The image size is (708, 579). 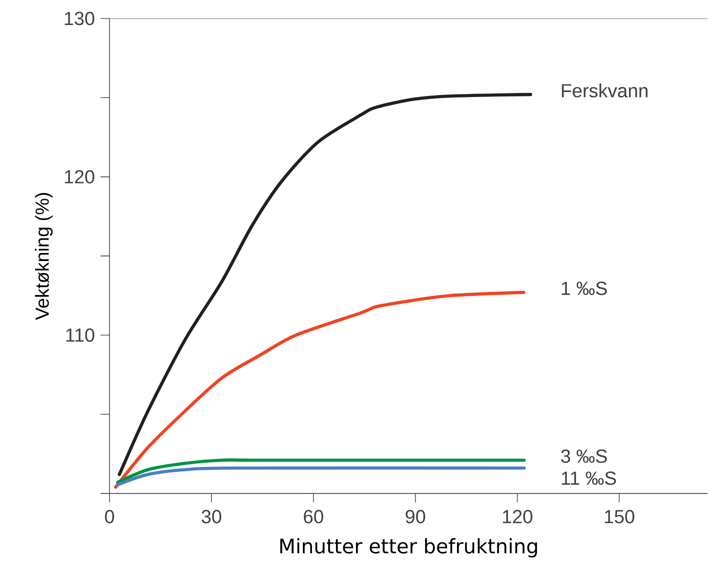 I want to click on x-tick-label: 0, so click(x=109, y=517).